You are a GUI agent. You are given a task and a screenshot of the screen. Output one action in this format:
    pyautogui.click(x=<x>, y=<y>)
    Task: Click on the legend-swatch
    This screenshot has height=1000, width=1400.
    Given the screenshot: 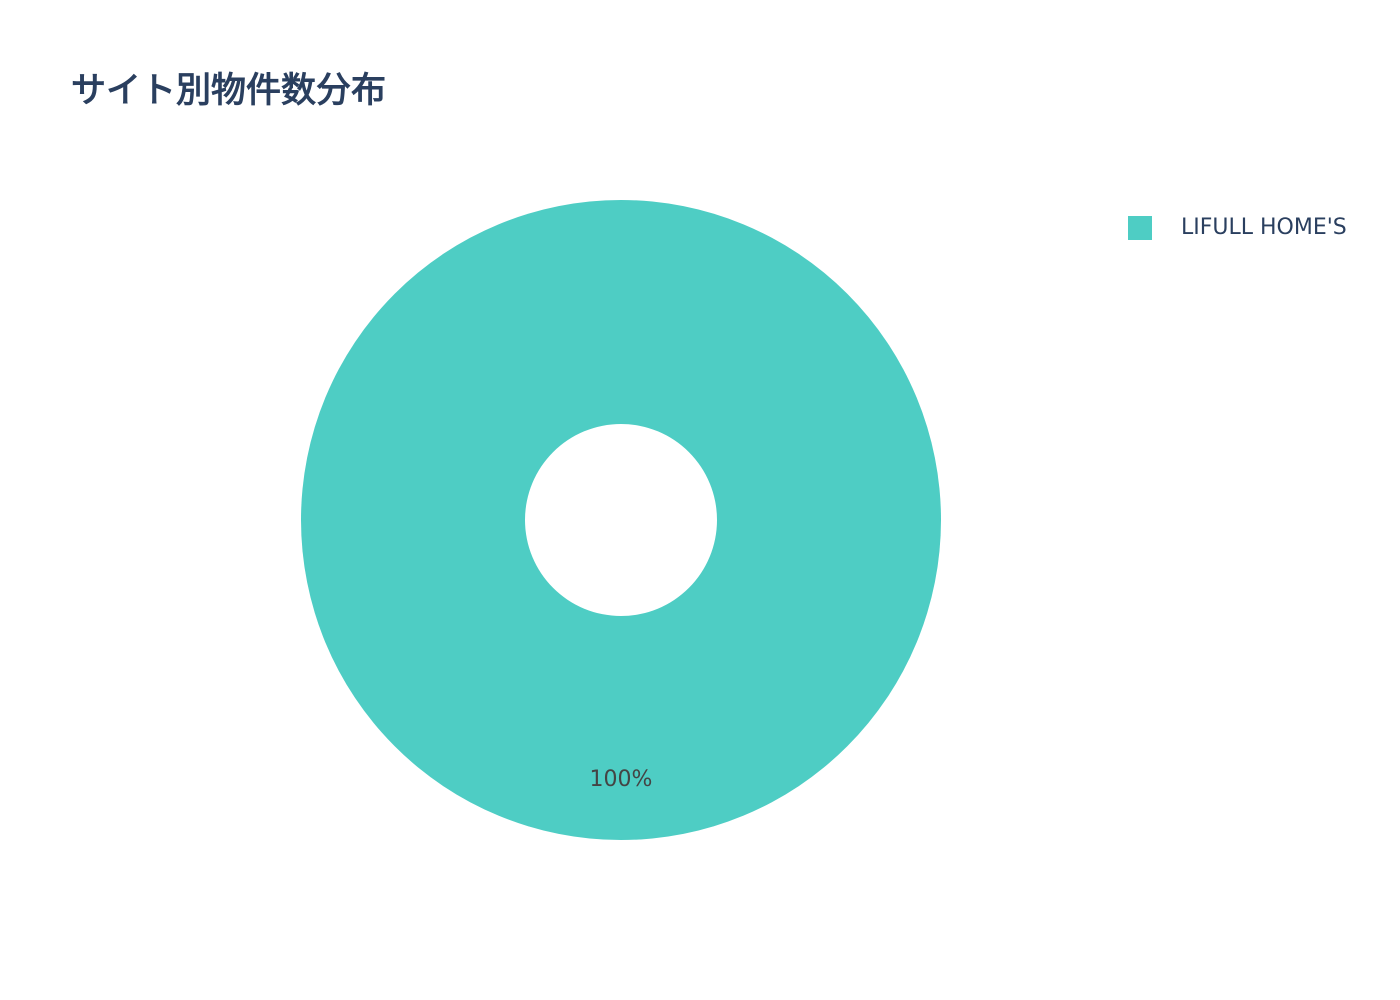 What is the action you would take?
    pyautogui.click(x=1140, y=227)
    